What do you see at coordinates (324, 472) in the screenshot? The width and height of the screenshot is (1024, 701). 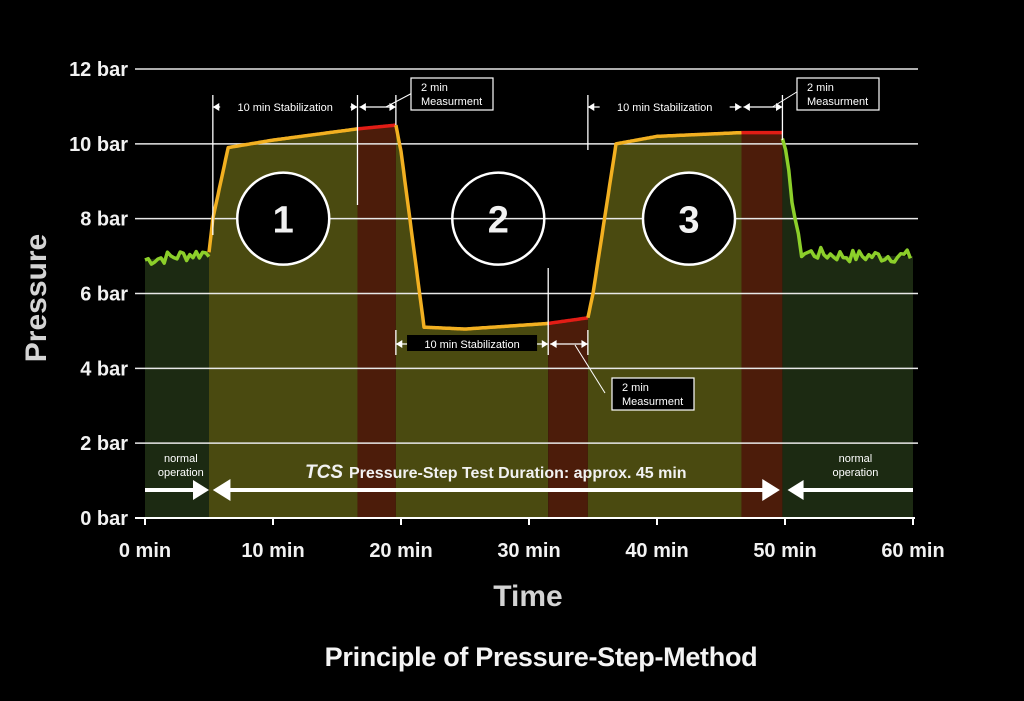 I see `duration-brand: TCS` at bounding box center [324, 472].